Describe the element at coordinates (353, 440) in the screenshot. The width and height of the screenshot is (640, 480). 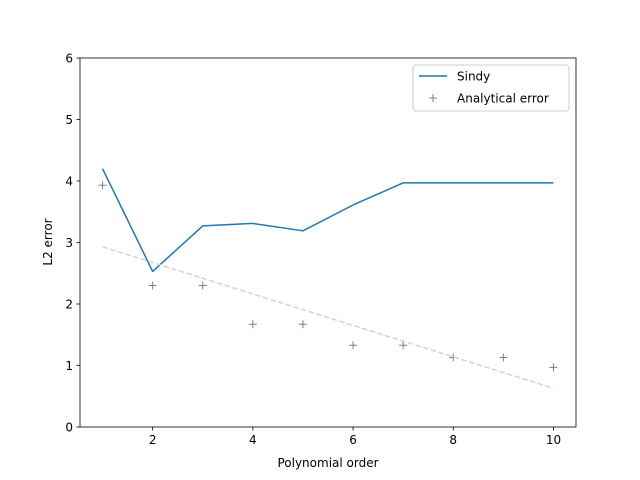
I see `x-tick-label: 6` at that location.